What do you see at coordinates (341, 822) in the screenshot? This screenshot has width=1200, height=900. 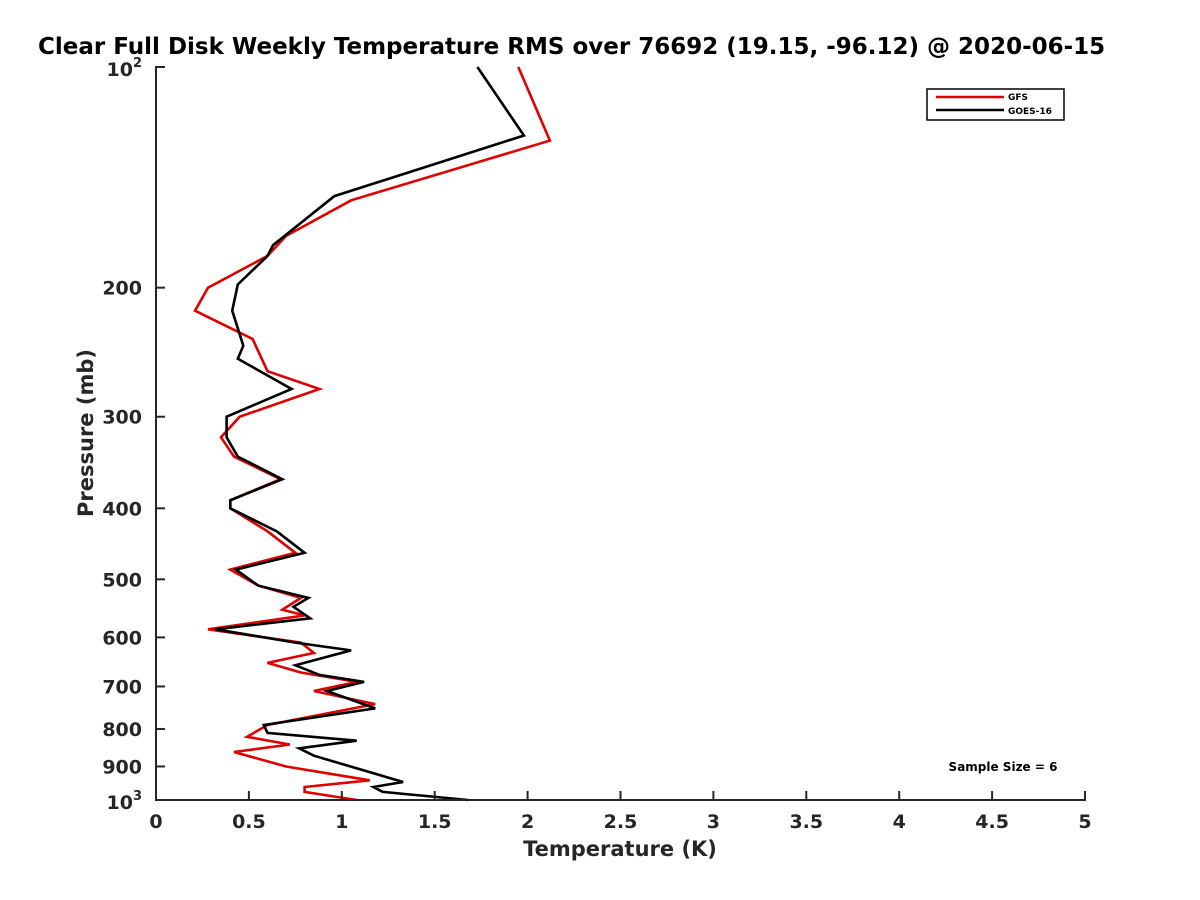 I see `x-tick-label: 1` at bounding box center [341, 822].